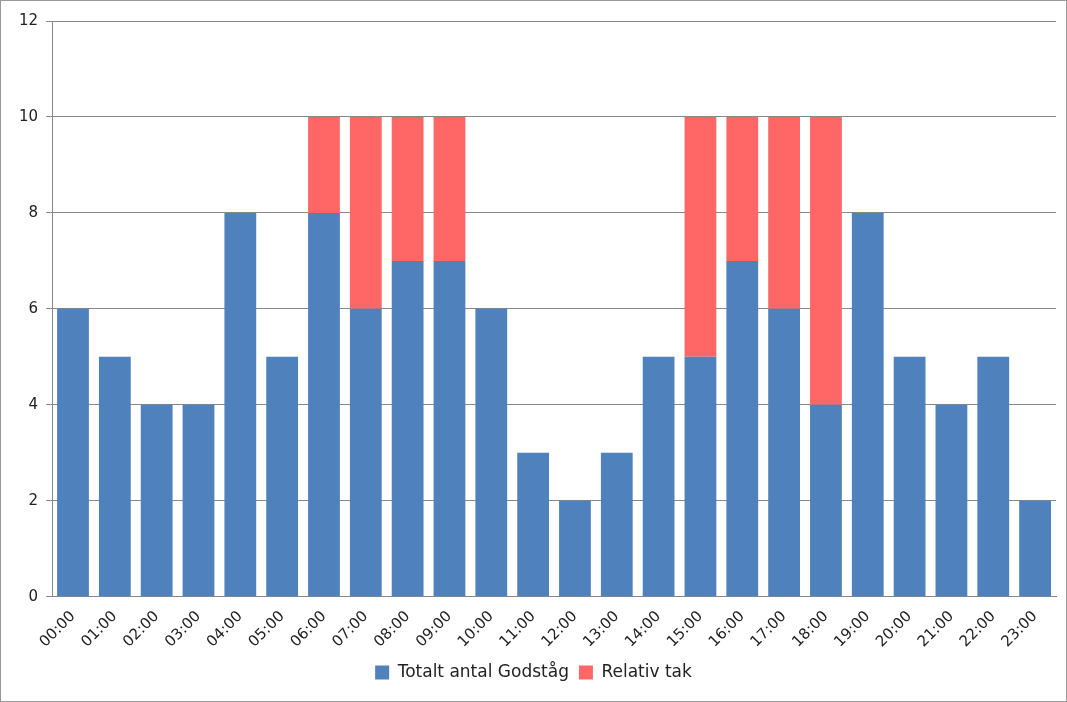 The height and width of the screenshot is (702, 1067). I want to click on y-tick-label: 0, so click(33, 595).